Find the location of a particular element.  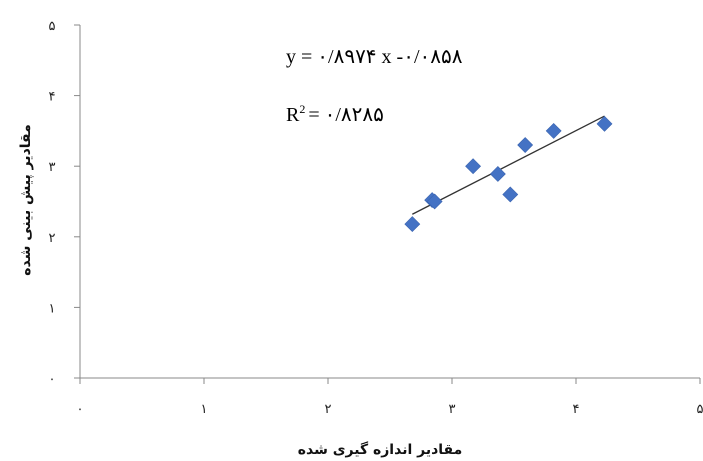

x-tick-label: ۲ is located at coordinates (328, 409).